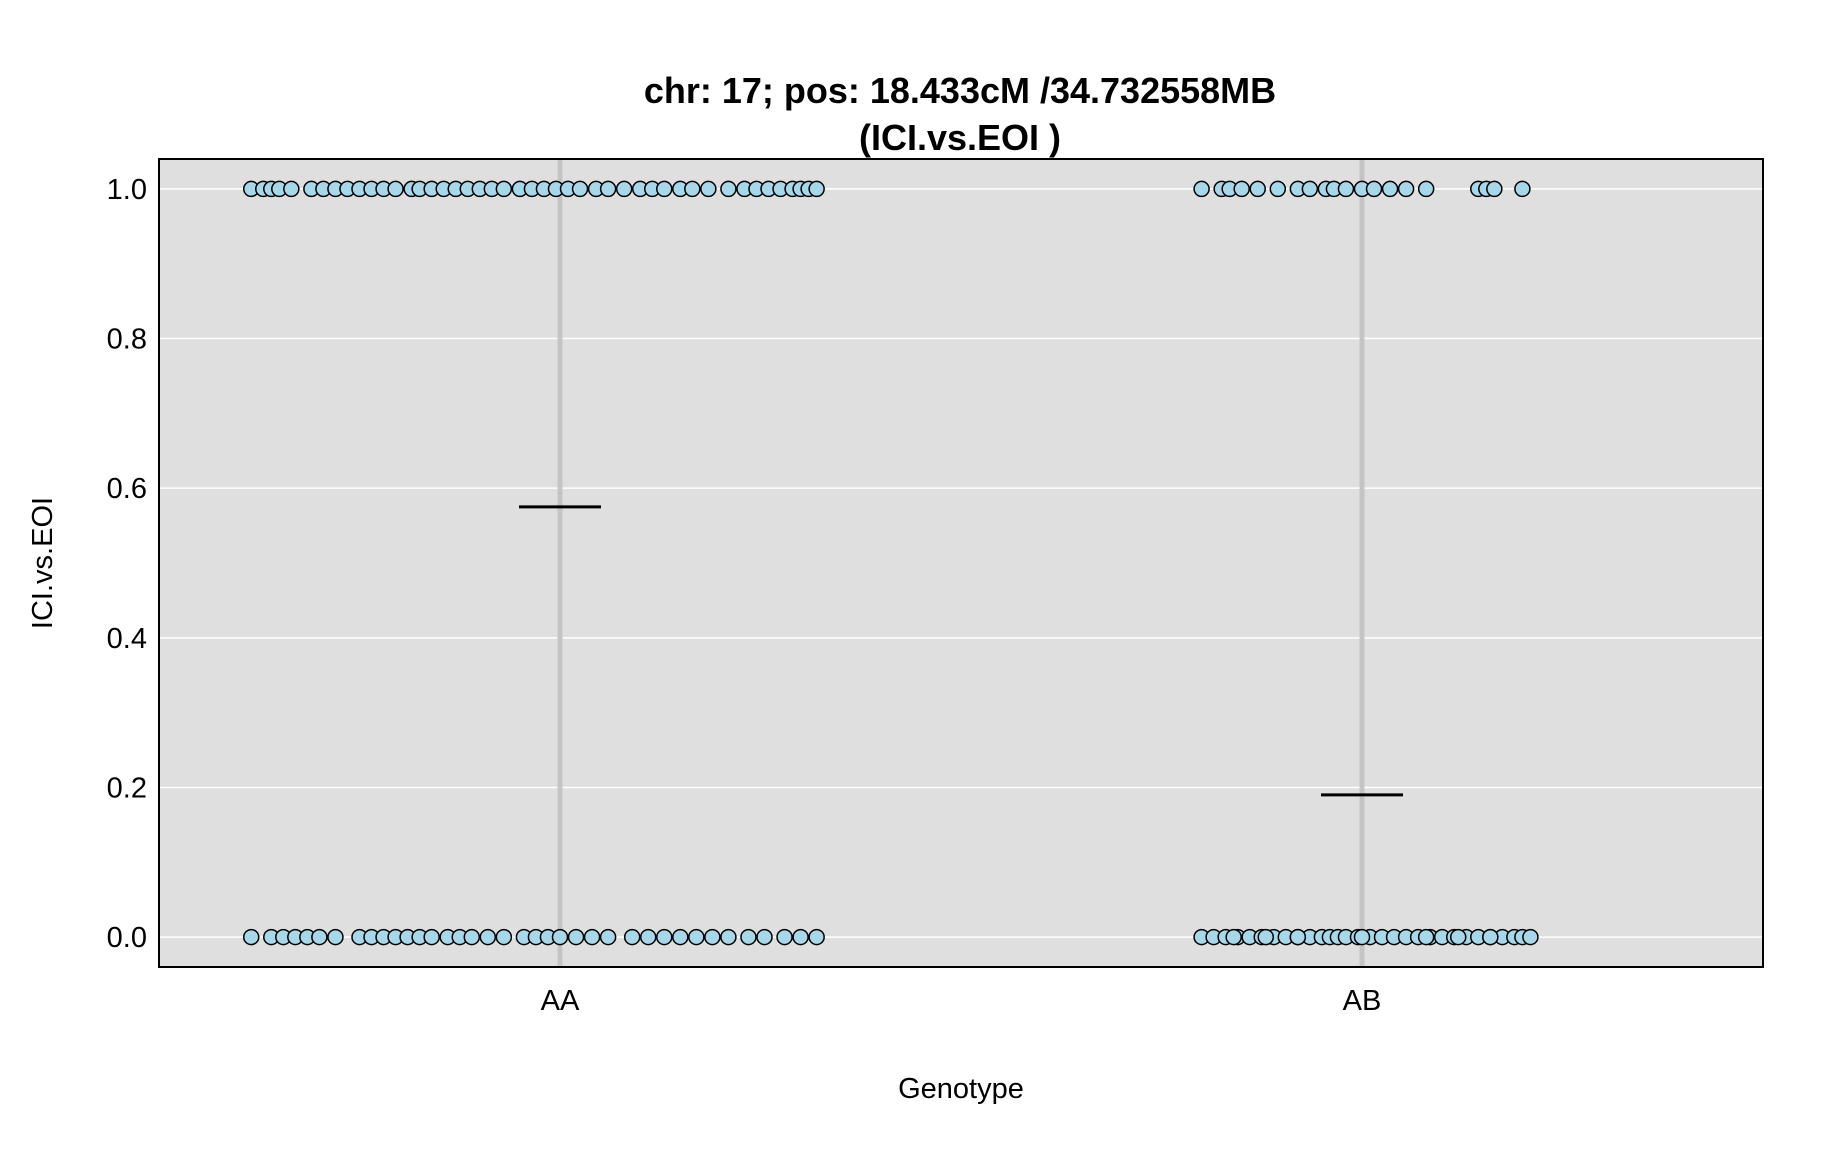  What do you see at coordinates (127, 788) in the screenshot?
I see `y-tick-label: 0.2` at bounding box center [127, 788].